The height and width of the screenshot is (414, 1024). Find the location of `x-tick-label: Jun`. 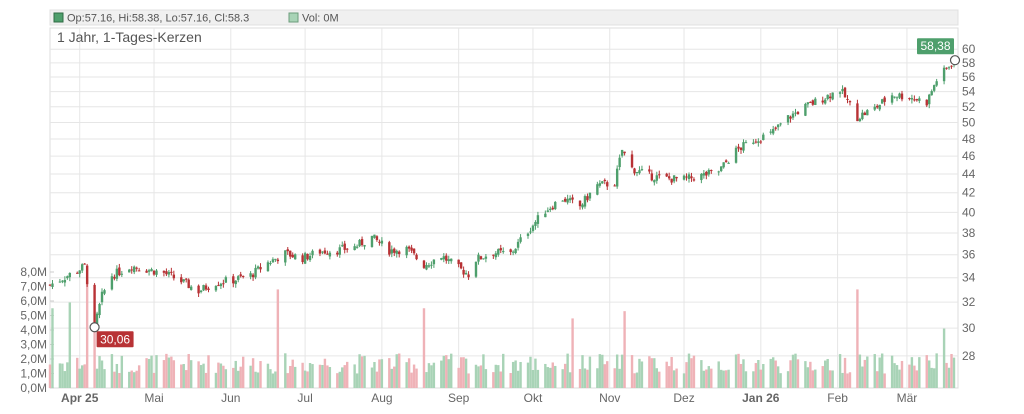

x-tick-label: Jun is located at coordinates (230, 398).